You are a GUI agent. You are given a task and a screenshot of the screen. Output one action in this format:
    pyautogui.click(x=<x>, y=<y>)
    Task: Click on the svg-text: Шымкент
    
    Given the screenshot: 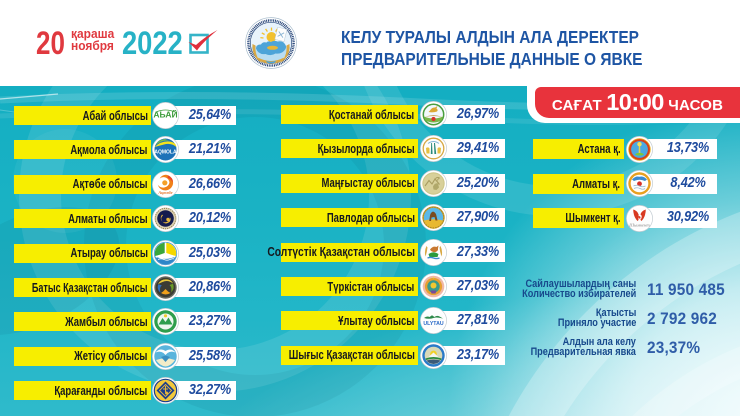 What is the action you would take?
    pyautogui.click(x=639, y=224)
    